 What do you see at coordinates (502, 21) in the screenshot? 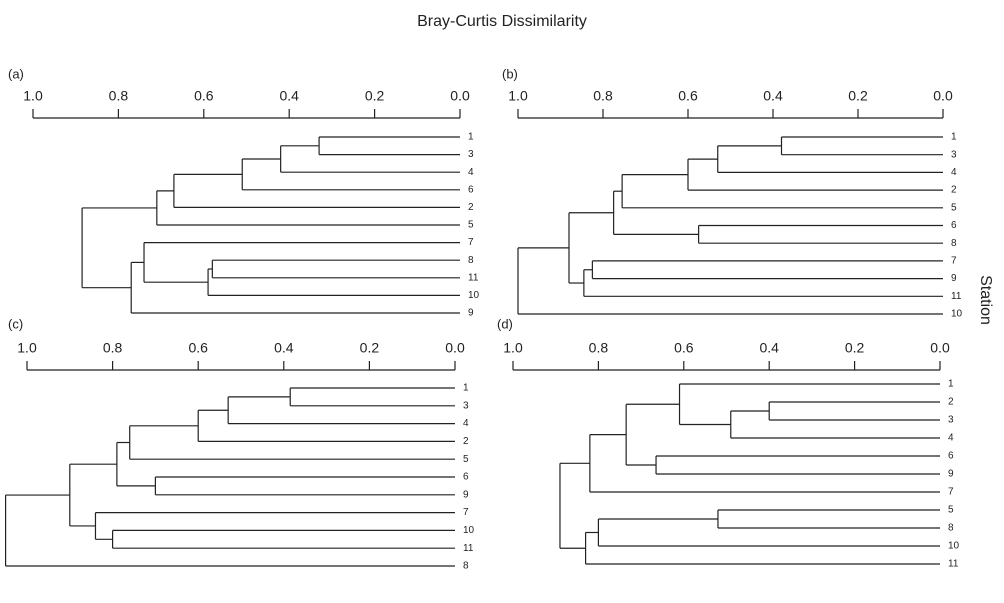
I see `figure-title: Bray-Curtis Dissimilarity` at bounding box center [502, 21].